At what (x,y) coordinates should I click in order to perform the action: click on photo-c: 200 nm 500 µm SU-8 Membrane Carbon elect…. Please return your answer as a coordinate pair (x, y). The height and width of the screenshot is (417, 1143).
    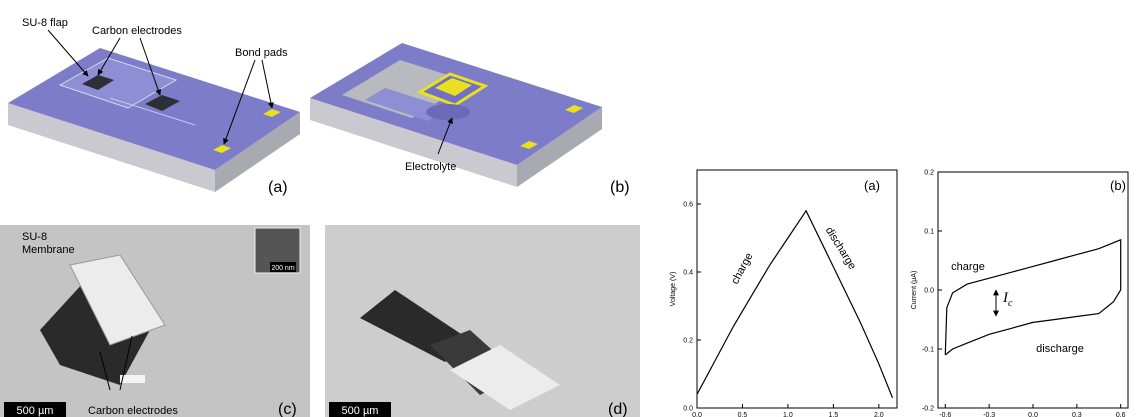
    Looking at the image, I should click on (155, 321).